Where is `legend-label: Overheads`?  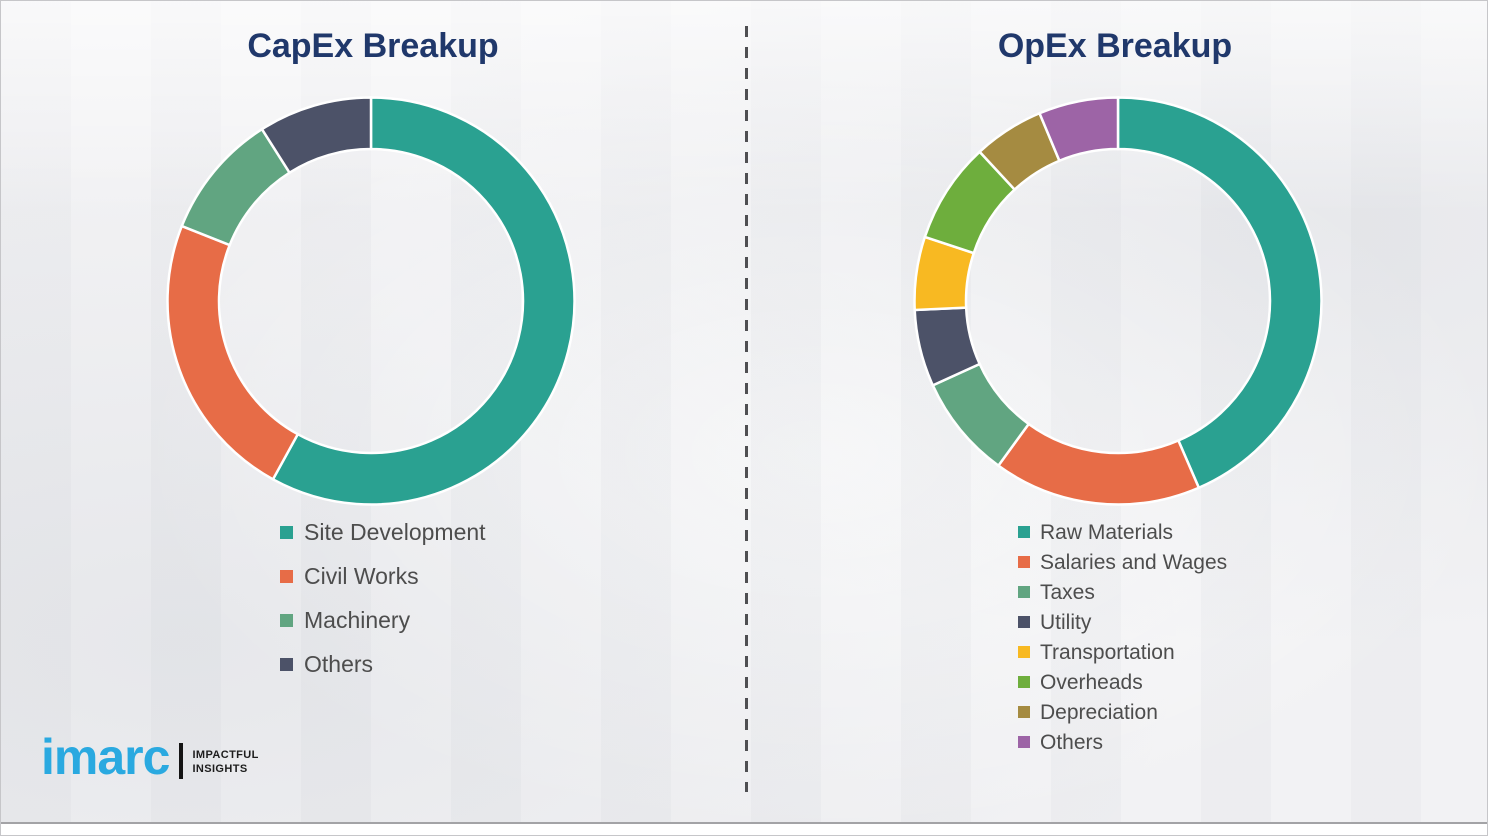
legend-label: Overheads is located at coordinates (1091, 682).